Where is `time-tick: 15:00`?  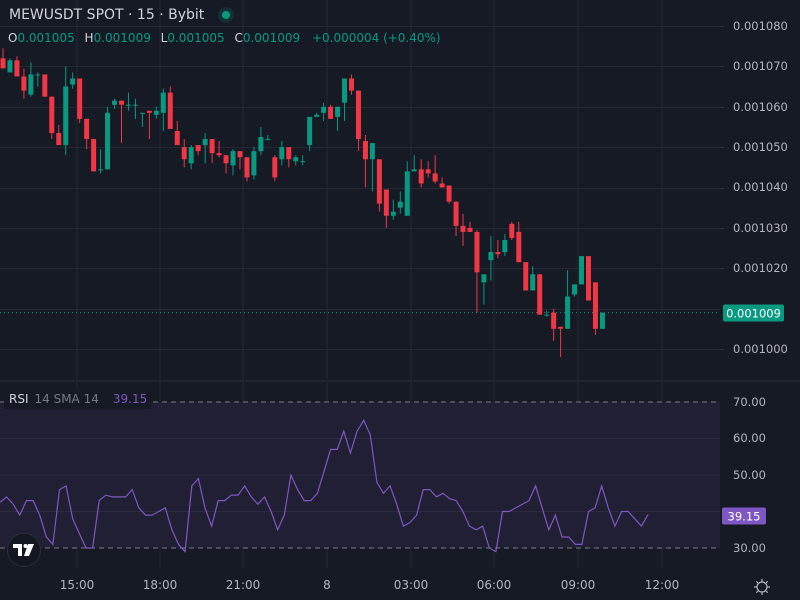 time-tick: 15:00 is located at coordinates (77, 585).